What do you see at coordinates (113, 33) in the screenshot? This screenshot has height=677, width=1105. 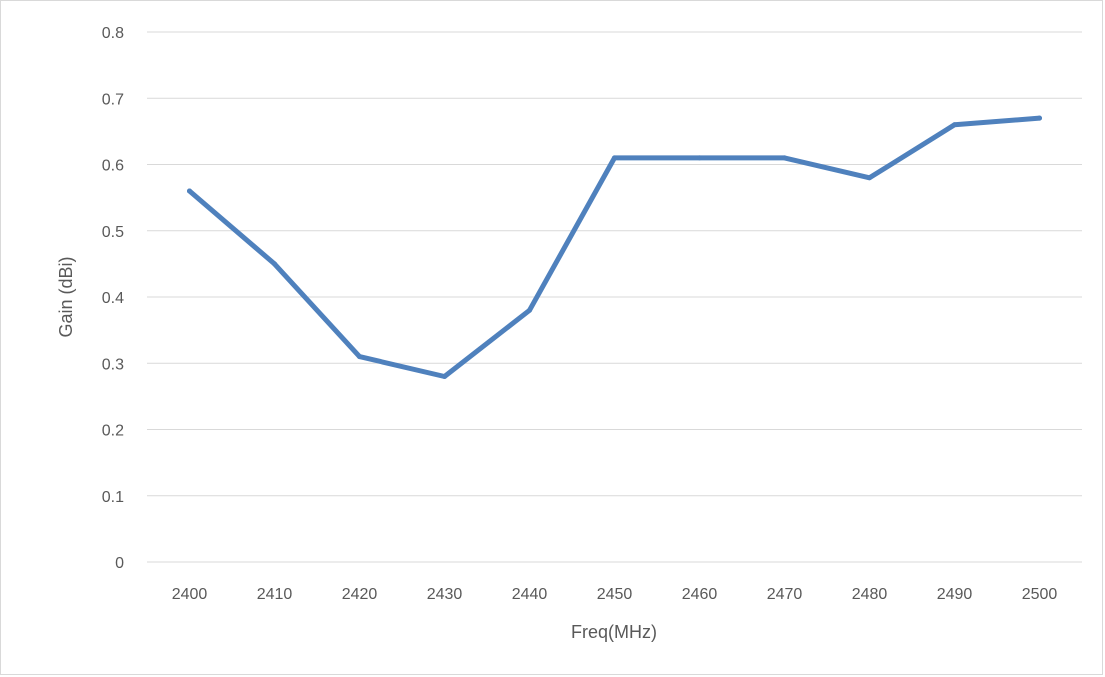 I see `y-tick-label: 0.8` at bounding box center [113, 33].